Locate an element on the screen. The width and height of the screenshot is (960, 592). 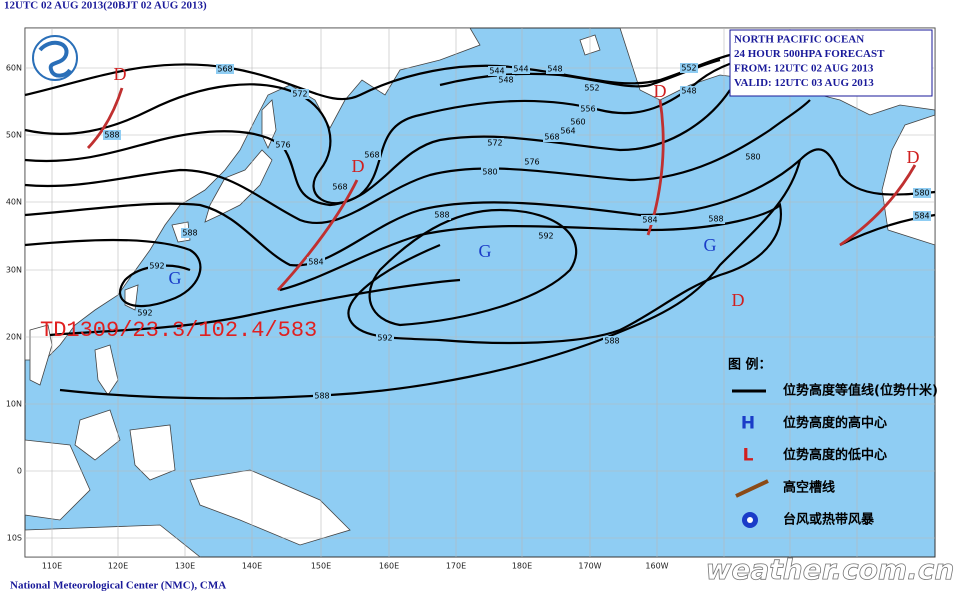
lon-label: 160E is located at coordinates (389, 566).